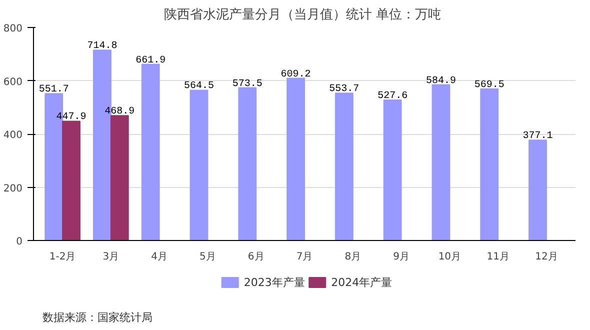  Describe the element at coordinates (441, 81) in the screenshot. I see `data-label: 584.9` at that location.